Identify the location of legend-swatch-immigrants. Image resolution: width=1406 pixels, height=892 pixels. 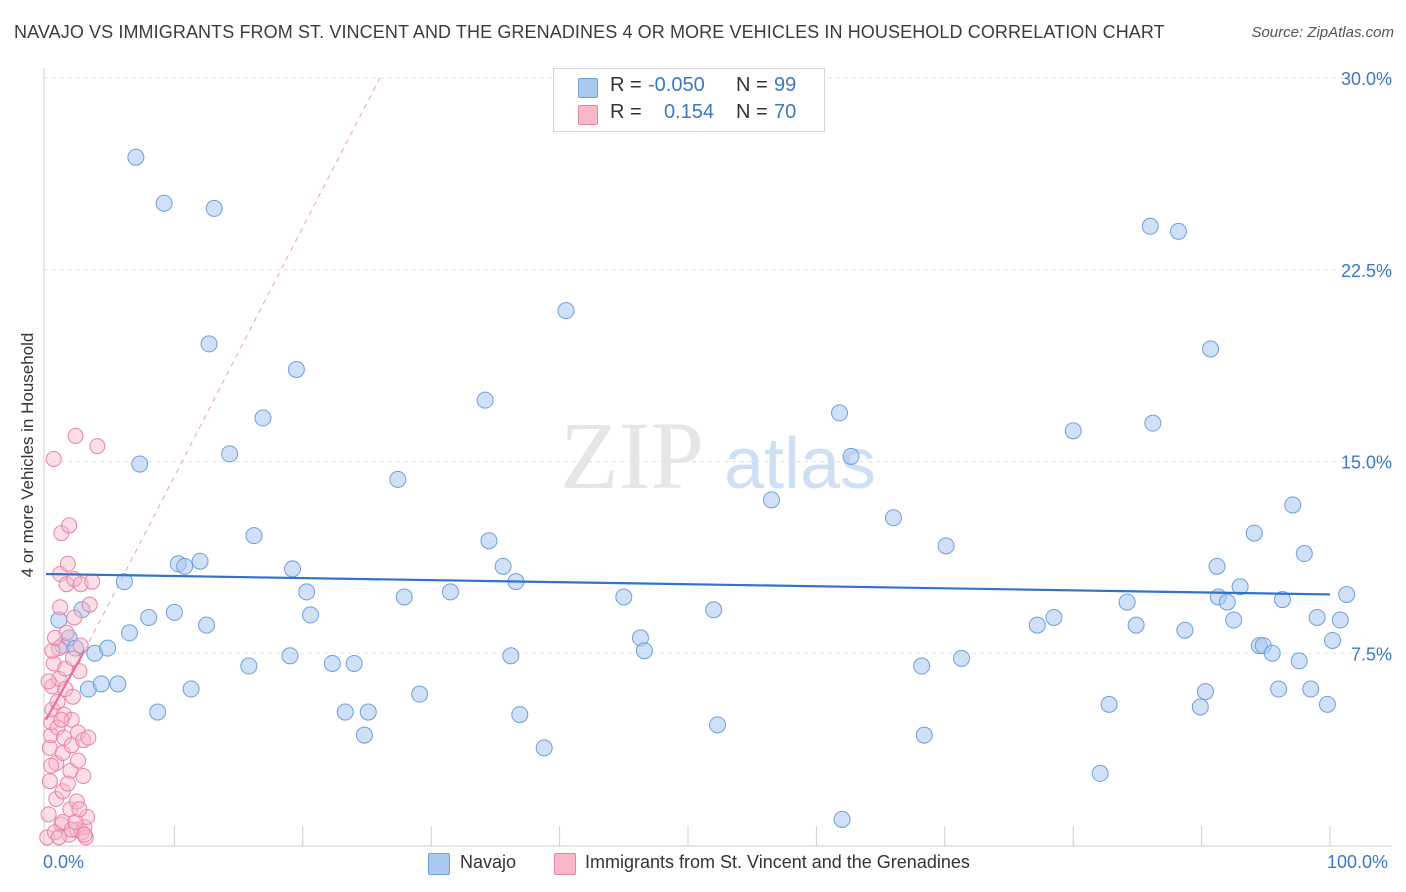
(588, 115).